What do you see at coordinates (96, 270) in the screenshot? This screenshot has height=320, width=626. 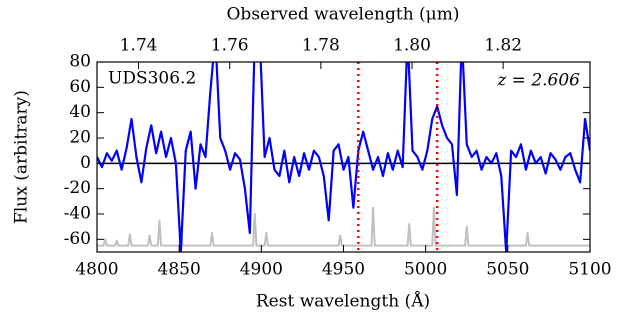 I see `x-tick-label: 4800` at bounding box center [96, 270].